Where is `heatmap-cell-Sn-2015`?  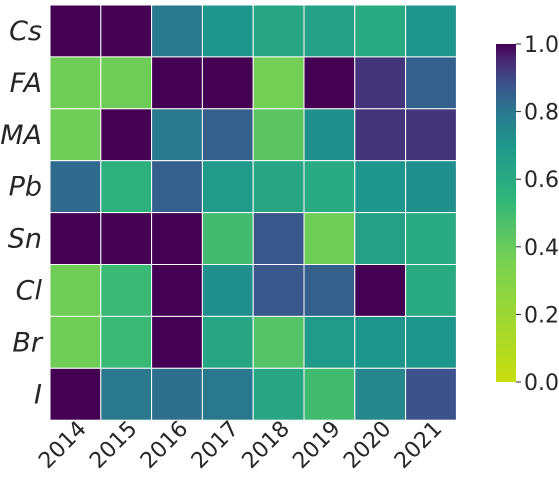
heatmap-cell-Sn-2015 is located at coordinates (126, 239).